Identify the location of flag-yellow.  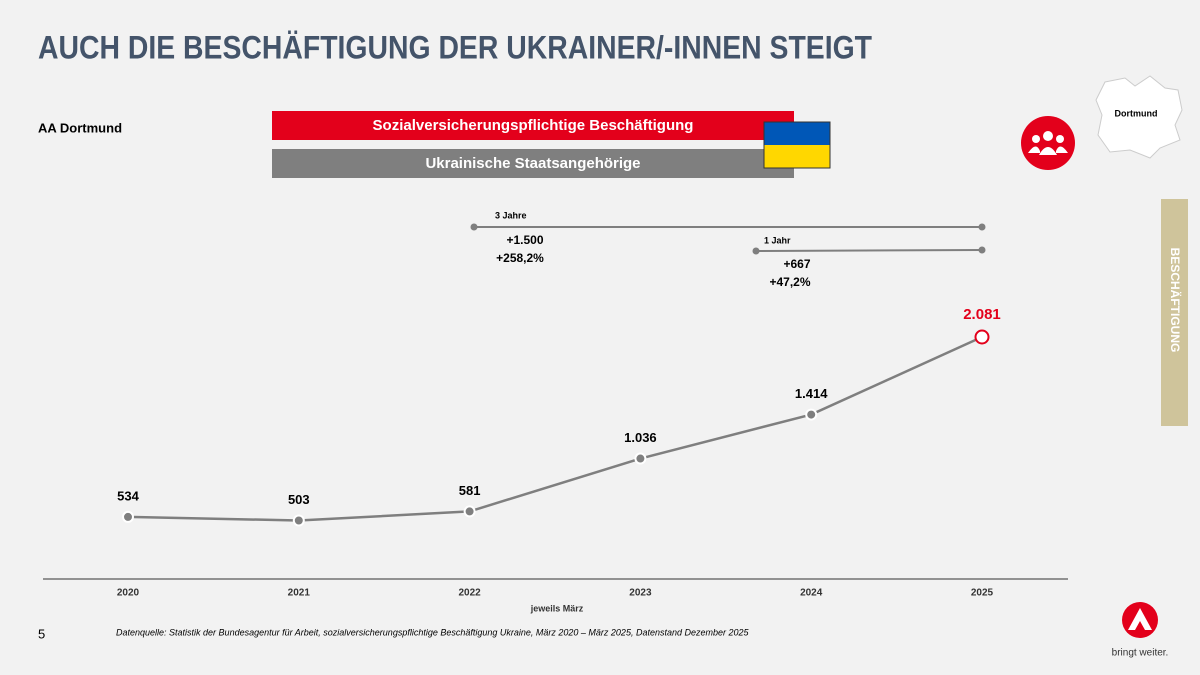
(797, 156).